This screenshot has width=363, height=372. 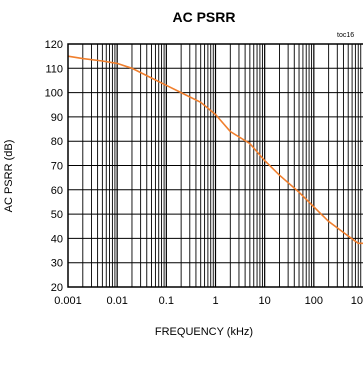 I want to click on y-axis-label: AC PSRR (dB), so click(x=9, y=176).